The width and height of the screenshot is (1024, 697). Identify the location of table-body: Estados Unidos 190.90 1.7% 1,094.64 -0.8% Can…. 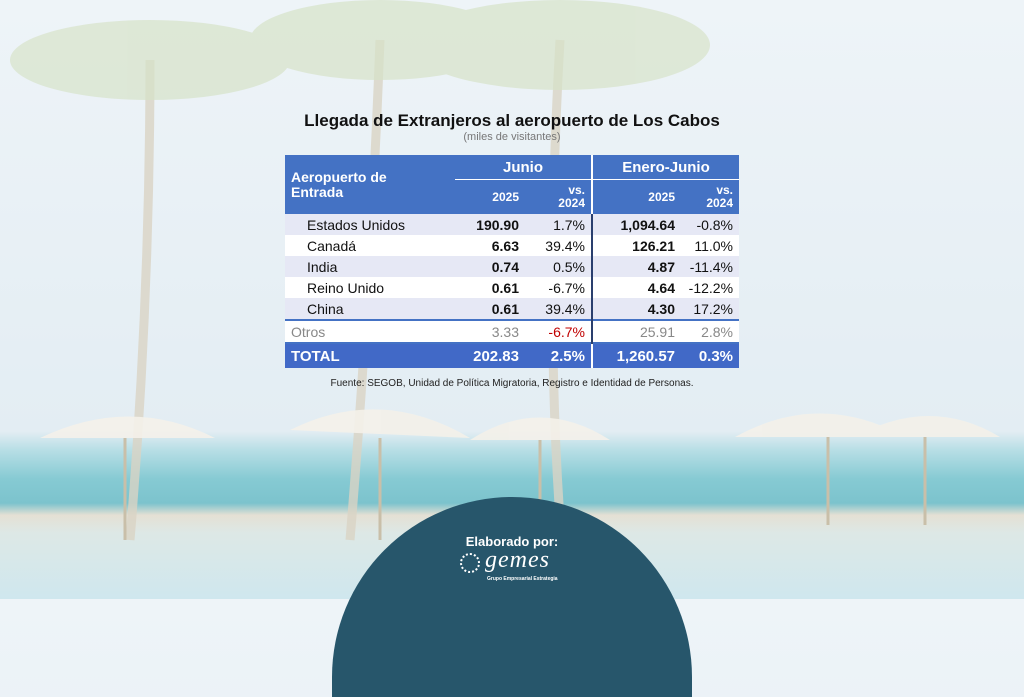
(512, 291).